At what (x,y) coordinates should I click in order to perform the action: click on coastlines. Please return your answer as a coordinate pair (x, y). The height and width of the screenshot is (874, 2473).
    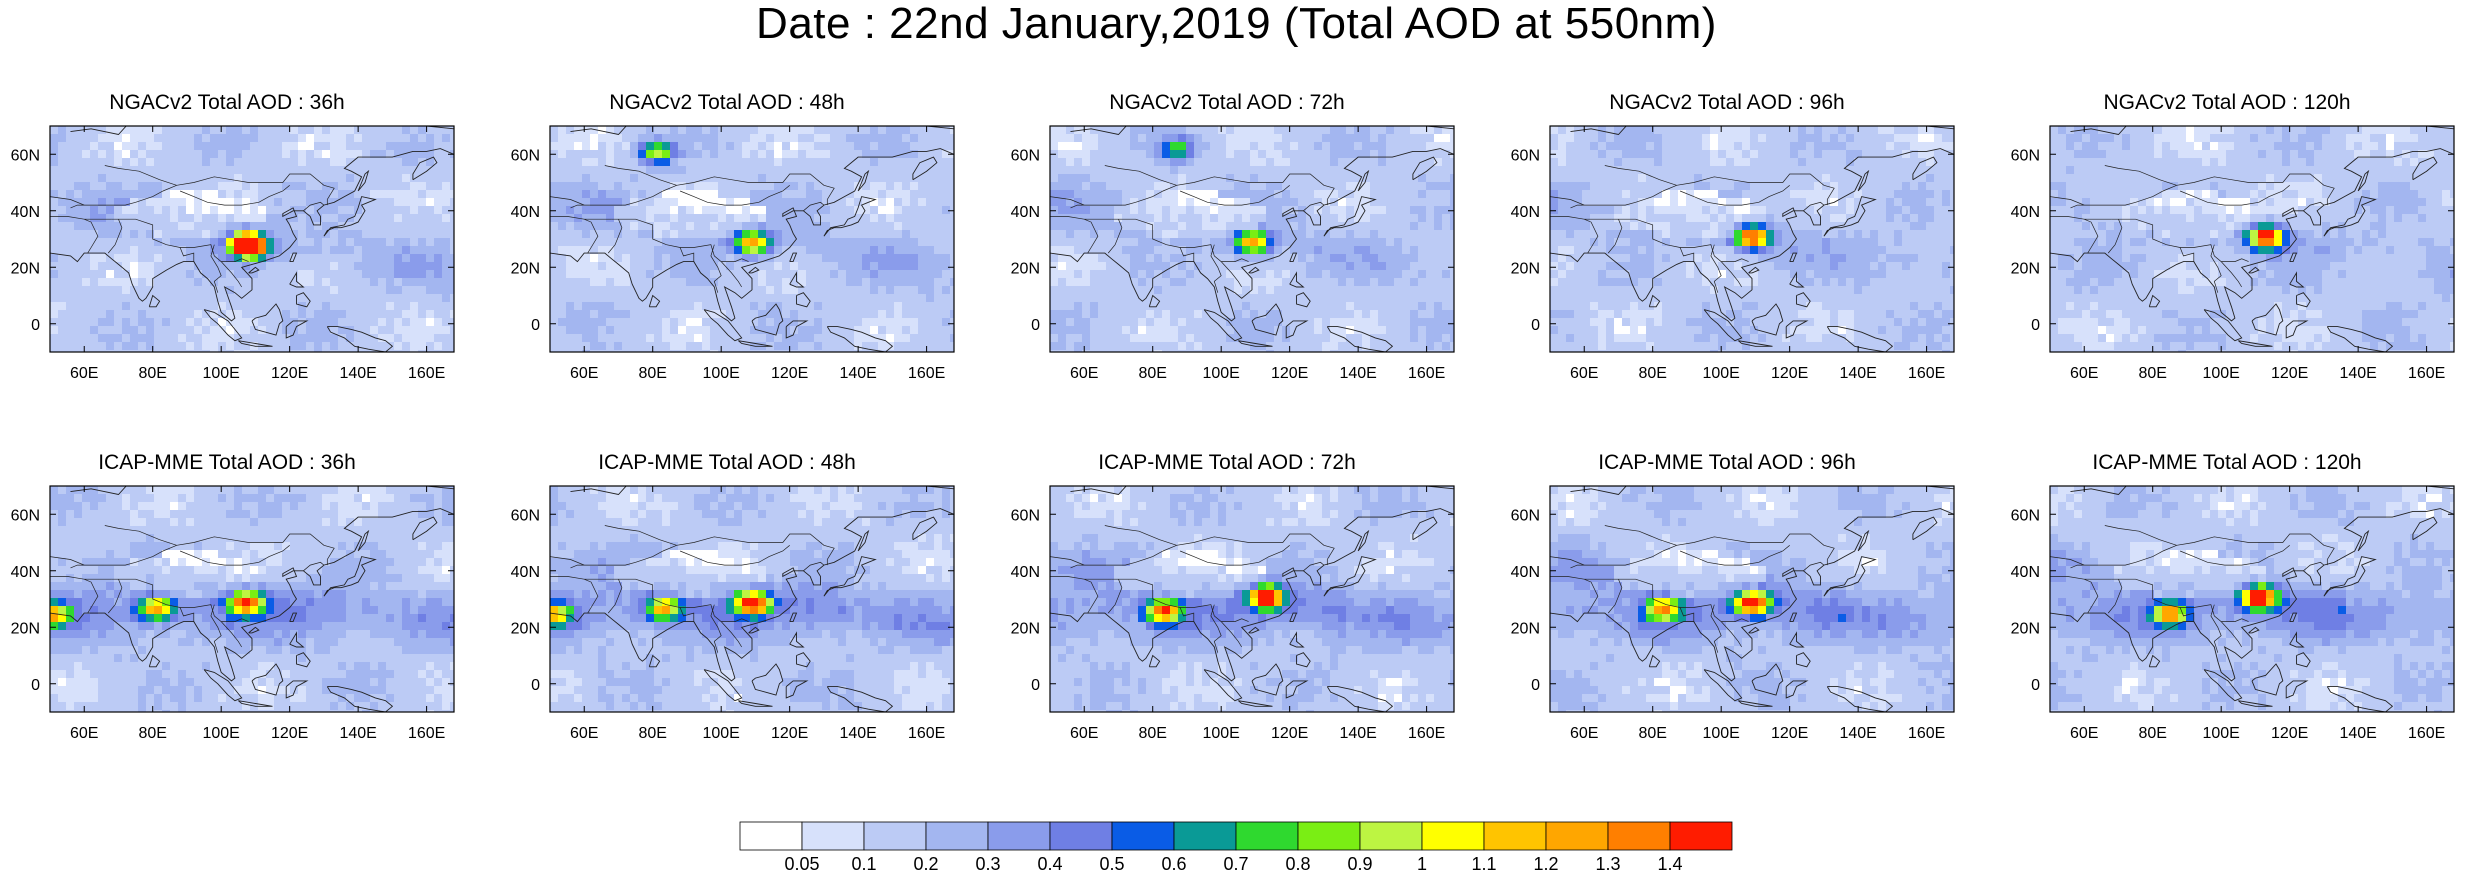
    Looking at the image, I should click on (2252, 239).